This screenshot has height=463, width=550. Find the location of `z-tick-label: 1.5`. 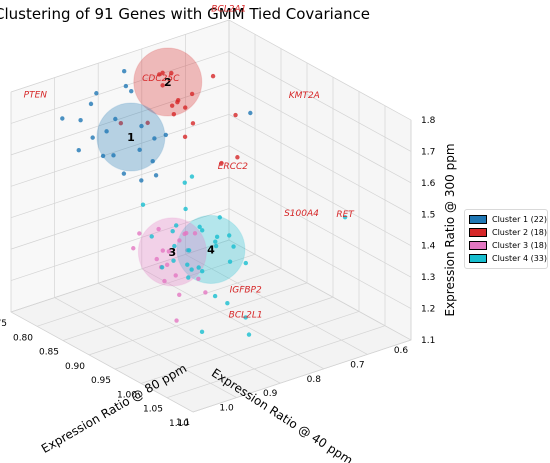

z-tick-label: 1.5 is located at coordinates (428, 215).